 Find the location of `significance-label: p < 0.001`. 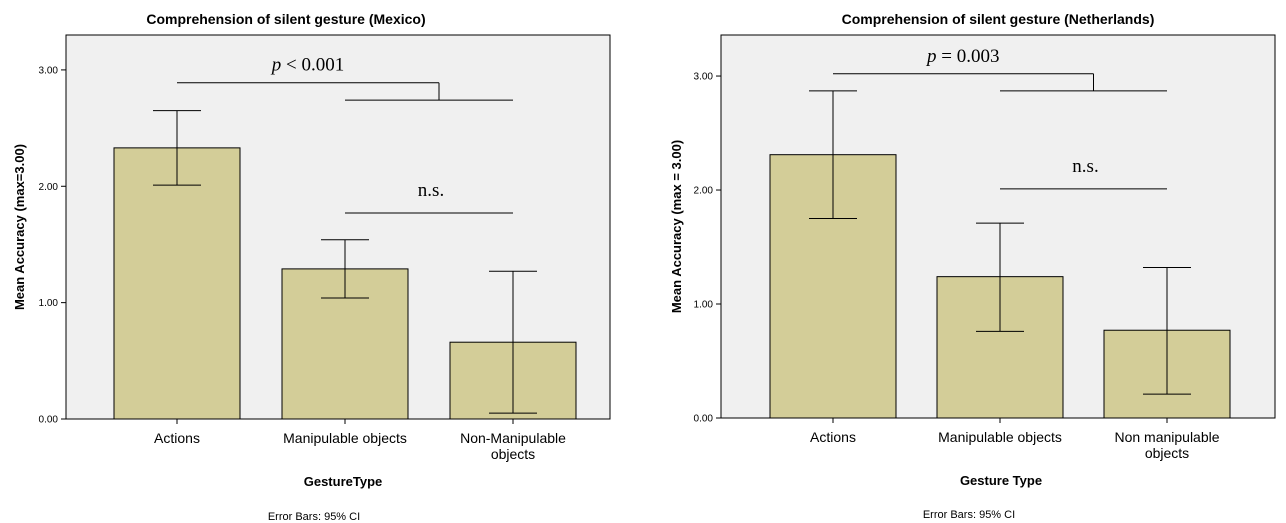

significance-label: p < 0.001 is located at coordinates (307, 65).